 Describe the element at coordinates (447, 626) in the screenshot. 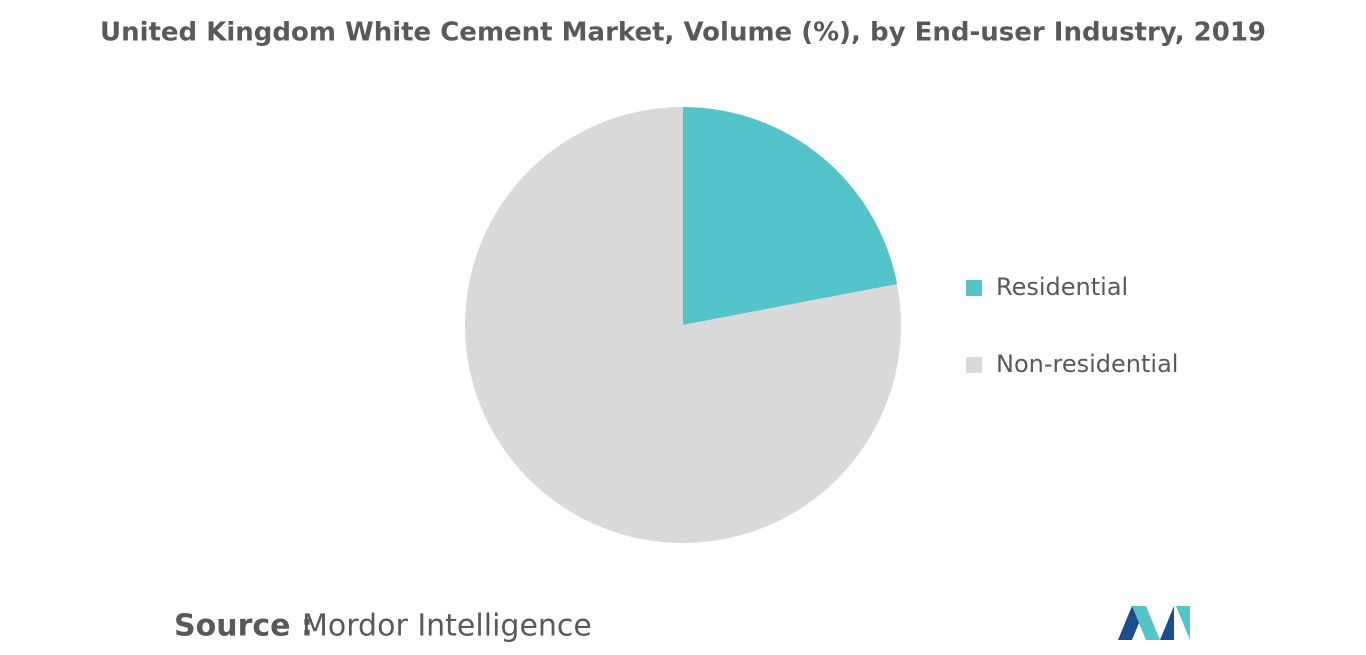

I see `source: Mordor Intelligence` at that location.